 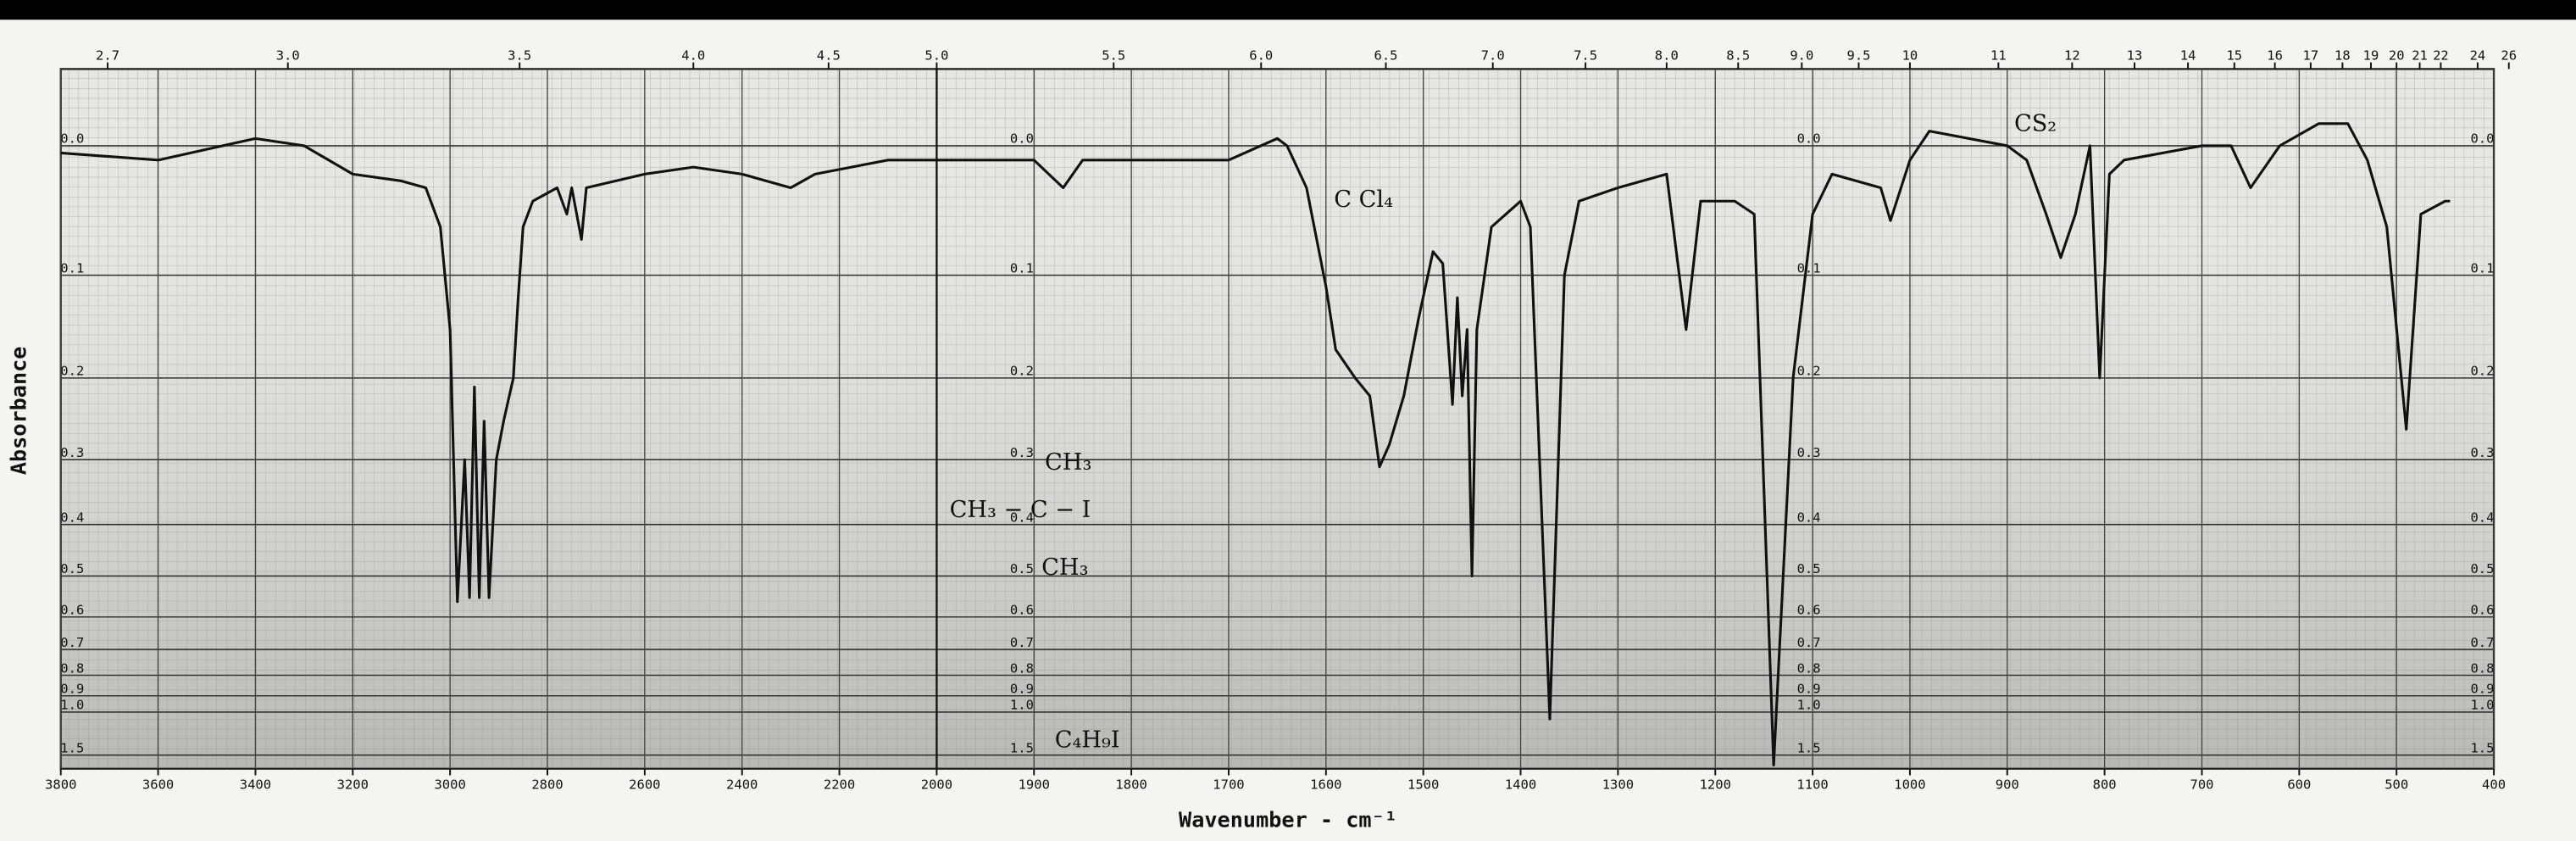 What do you see at coordinates (449, 785) in the screenshot?
I see `x-tick-label: 3000` at bounding box center [449, 785].